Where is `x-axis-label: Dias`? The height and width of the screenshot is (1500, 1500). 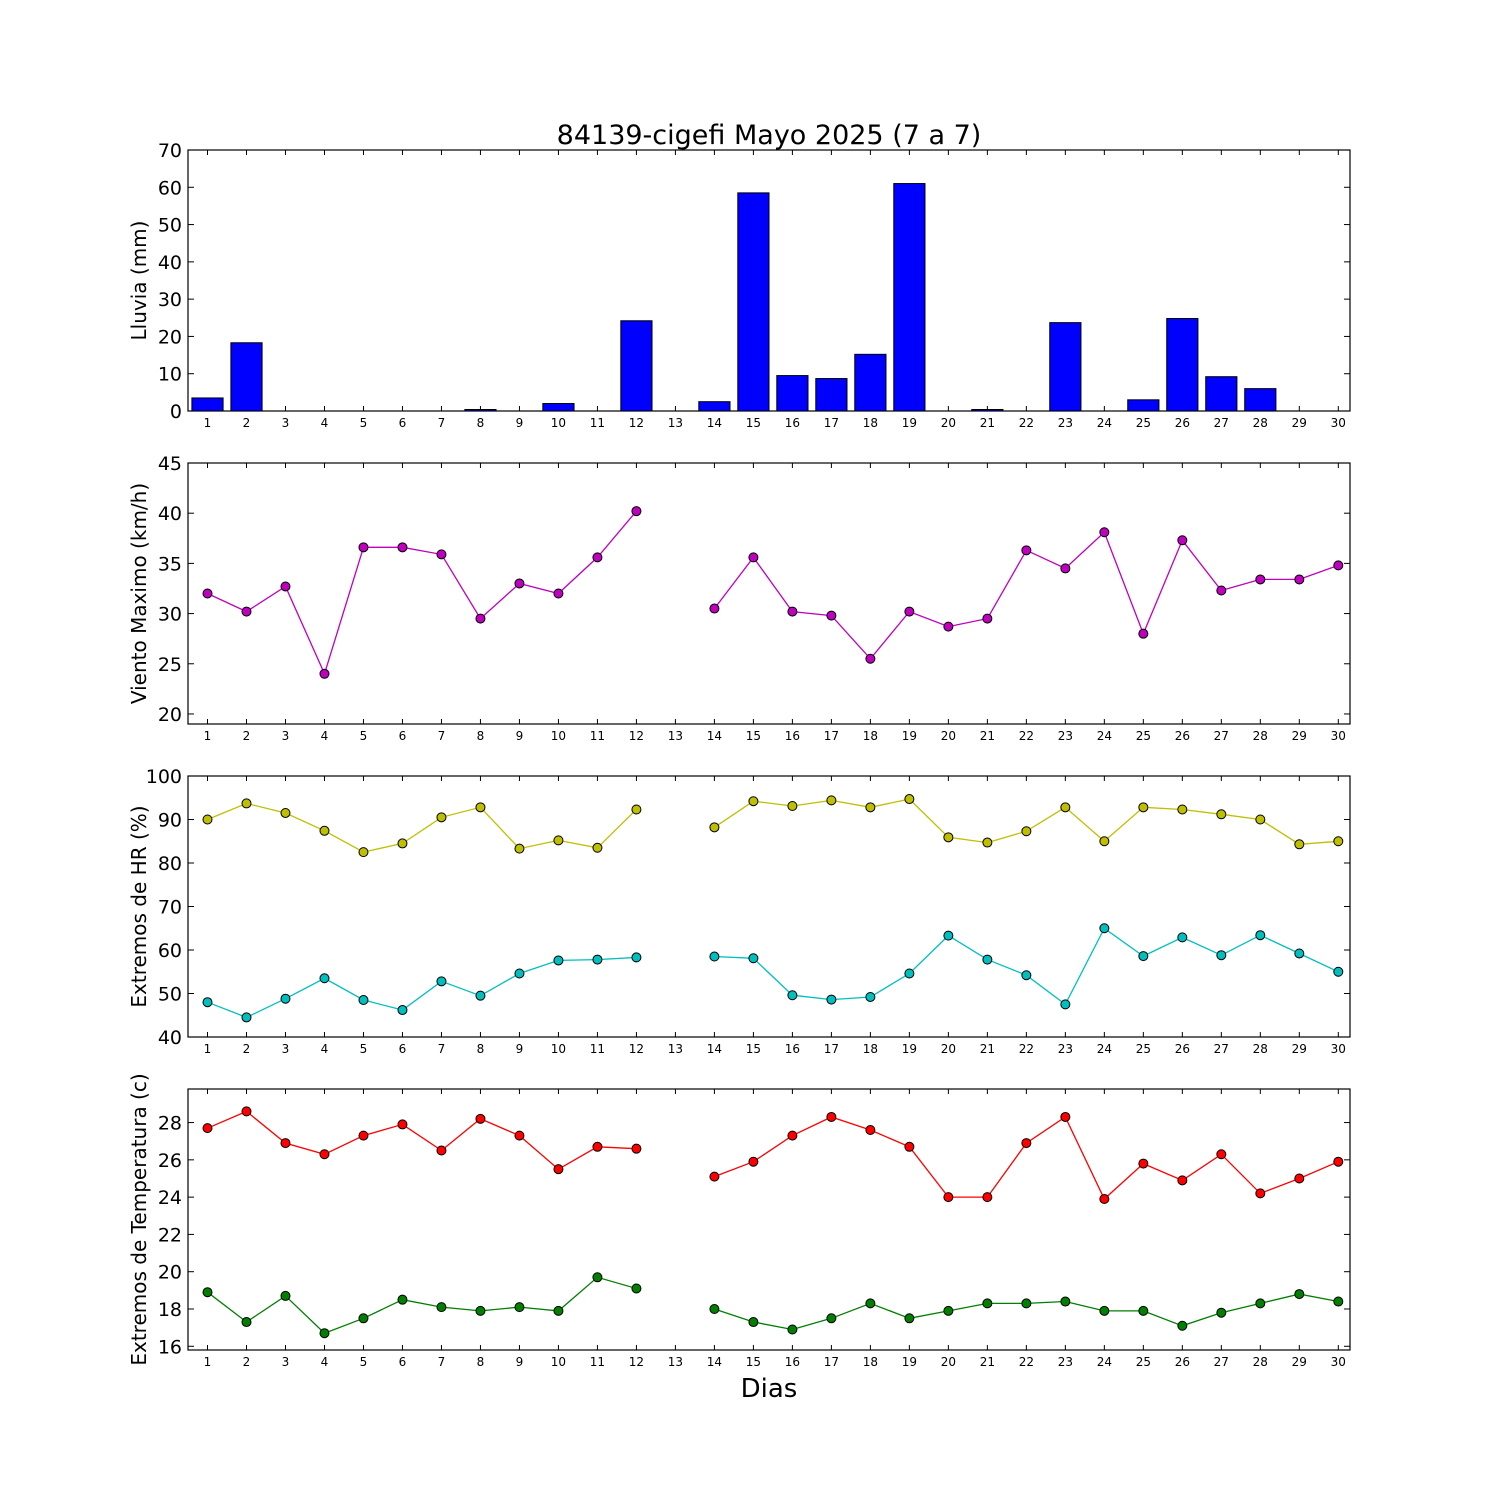
x-axis-label: Dias is located at coordinates (769, 1389).